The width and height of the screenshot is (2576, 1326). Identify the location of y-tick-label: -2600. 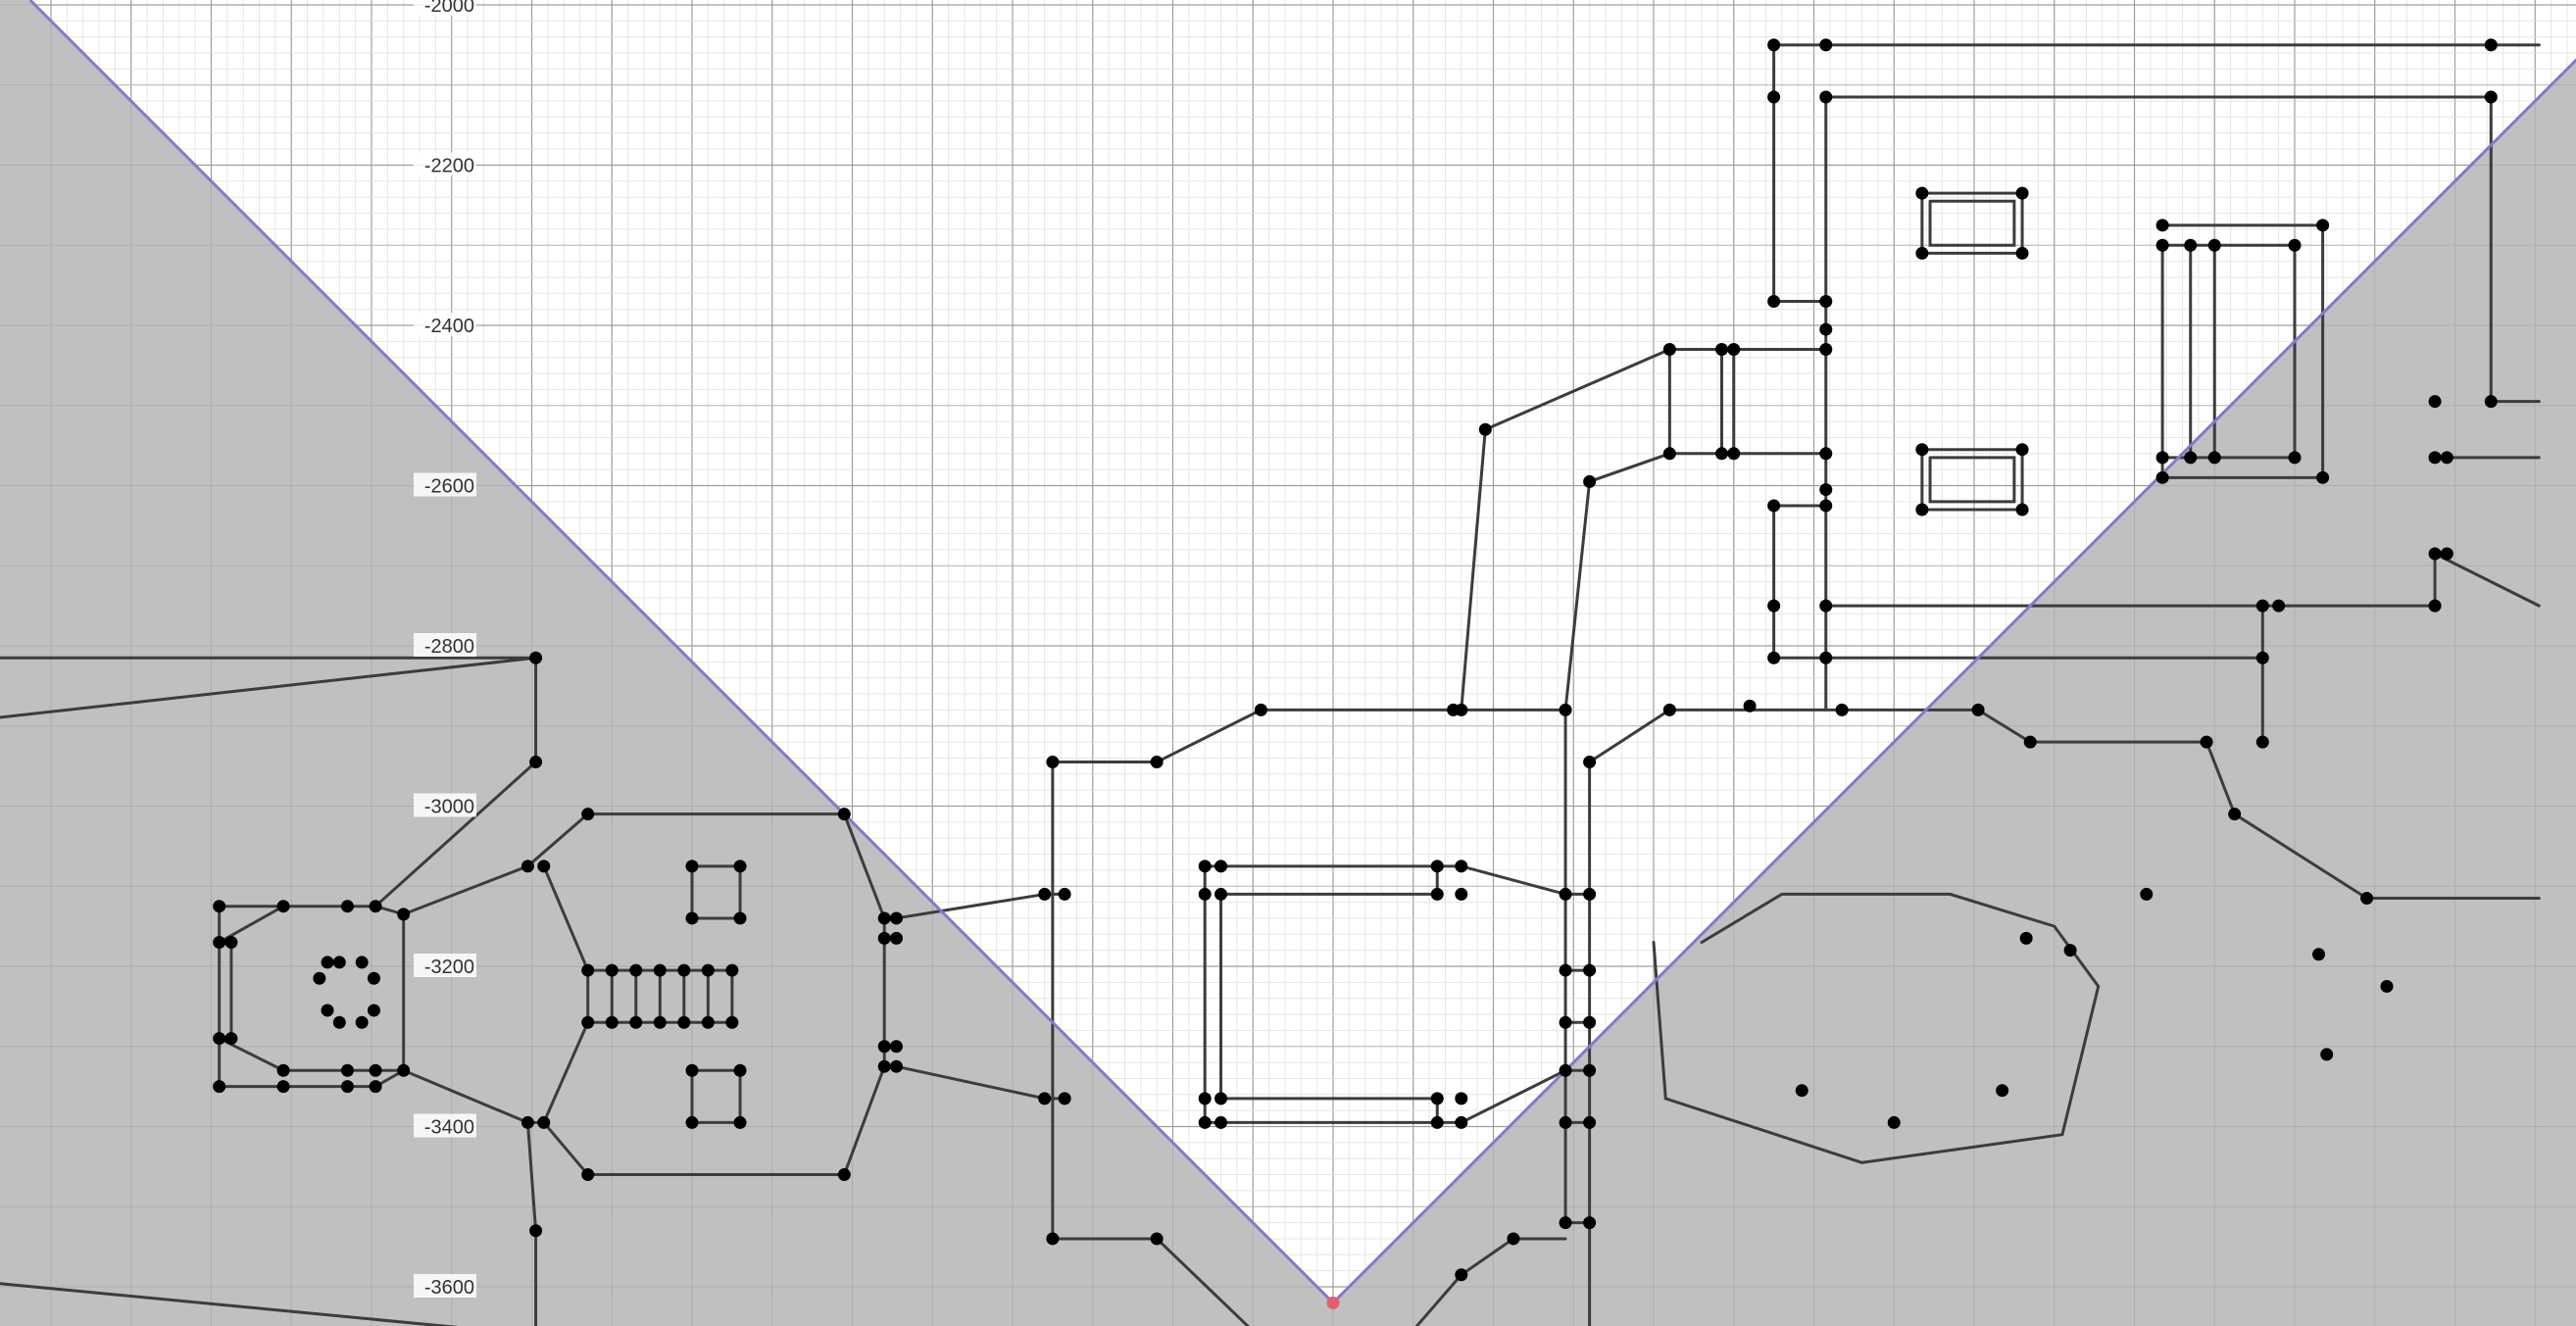
(449, 487).